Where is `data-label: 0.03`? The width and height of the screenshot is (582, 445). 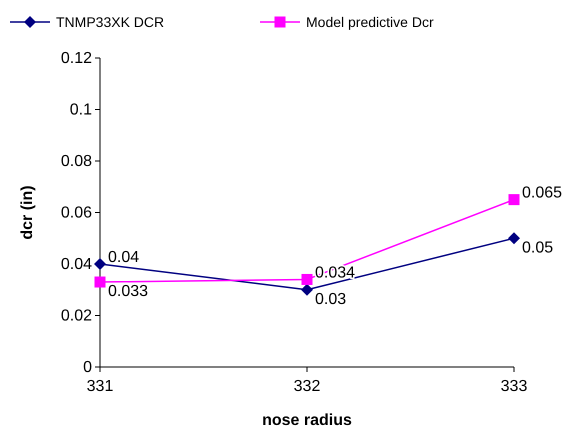
data-label: 0.03 is located at coordinates (330, 299).